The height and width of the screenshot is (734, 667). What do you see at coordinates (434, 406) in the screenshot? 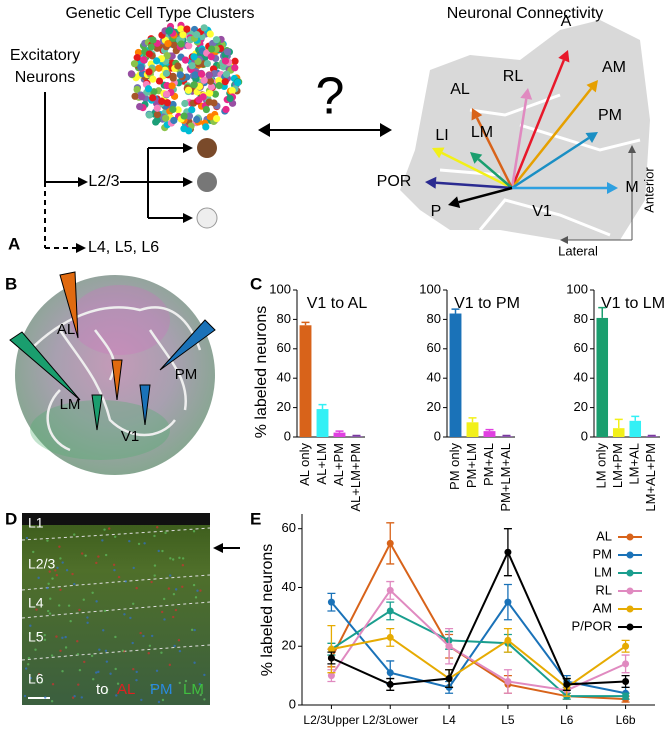
I see `y-tick-label: 20` at bounding box center [434, 406].